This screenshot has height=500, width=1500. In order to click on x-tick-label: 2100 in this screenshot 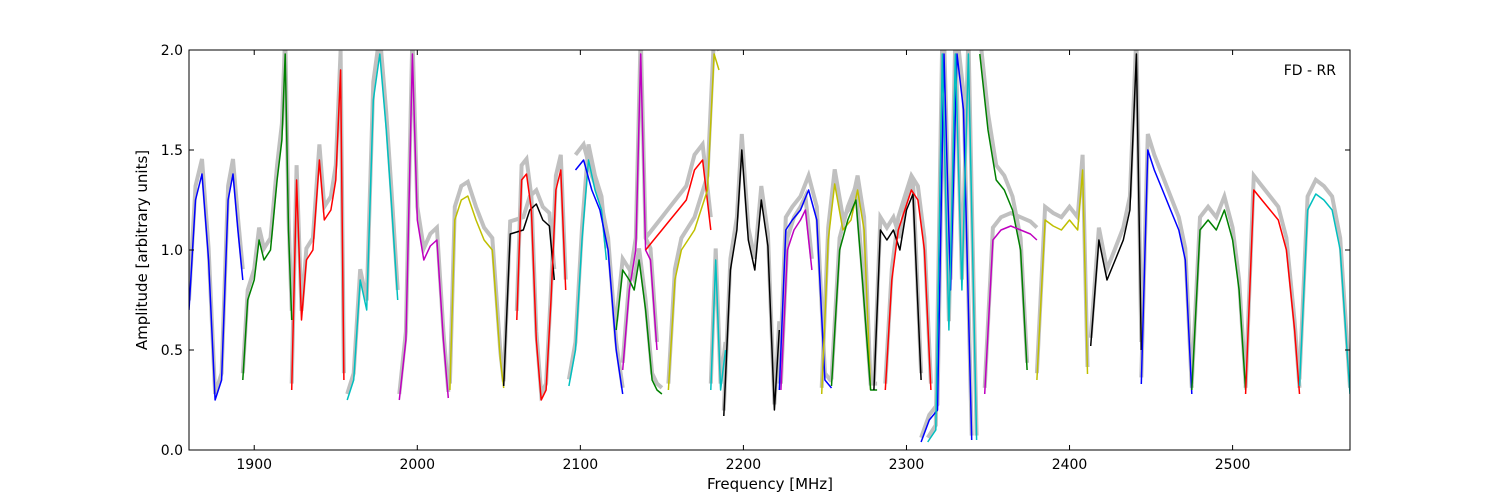, I will do `click(581, 465)`.